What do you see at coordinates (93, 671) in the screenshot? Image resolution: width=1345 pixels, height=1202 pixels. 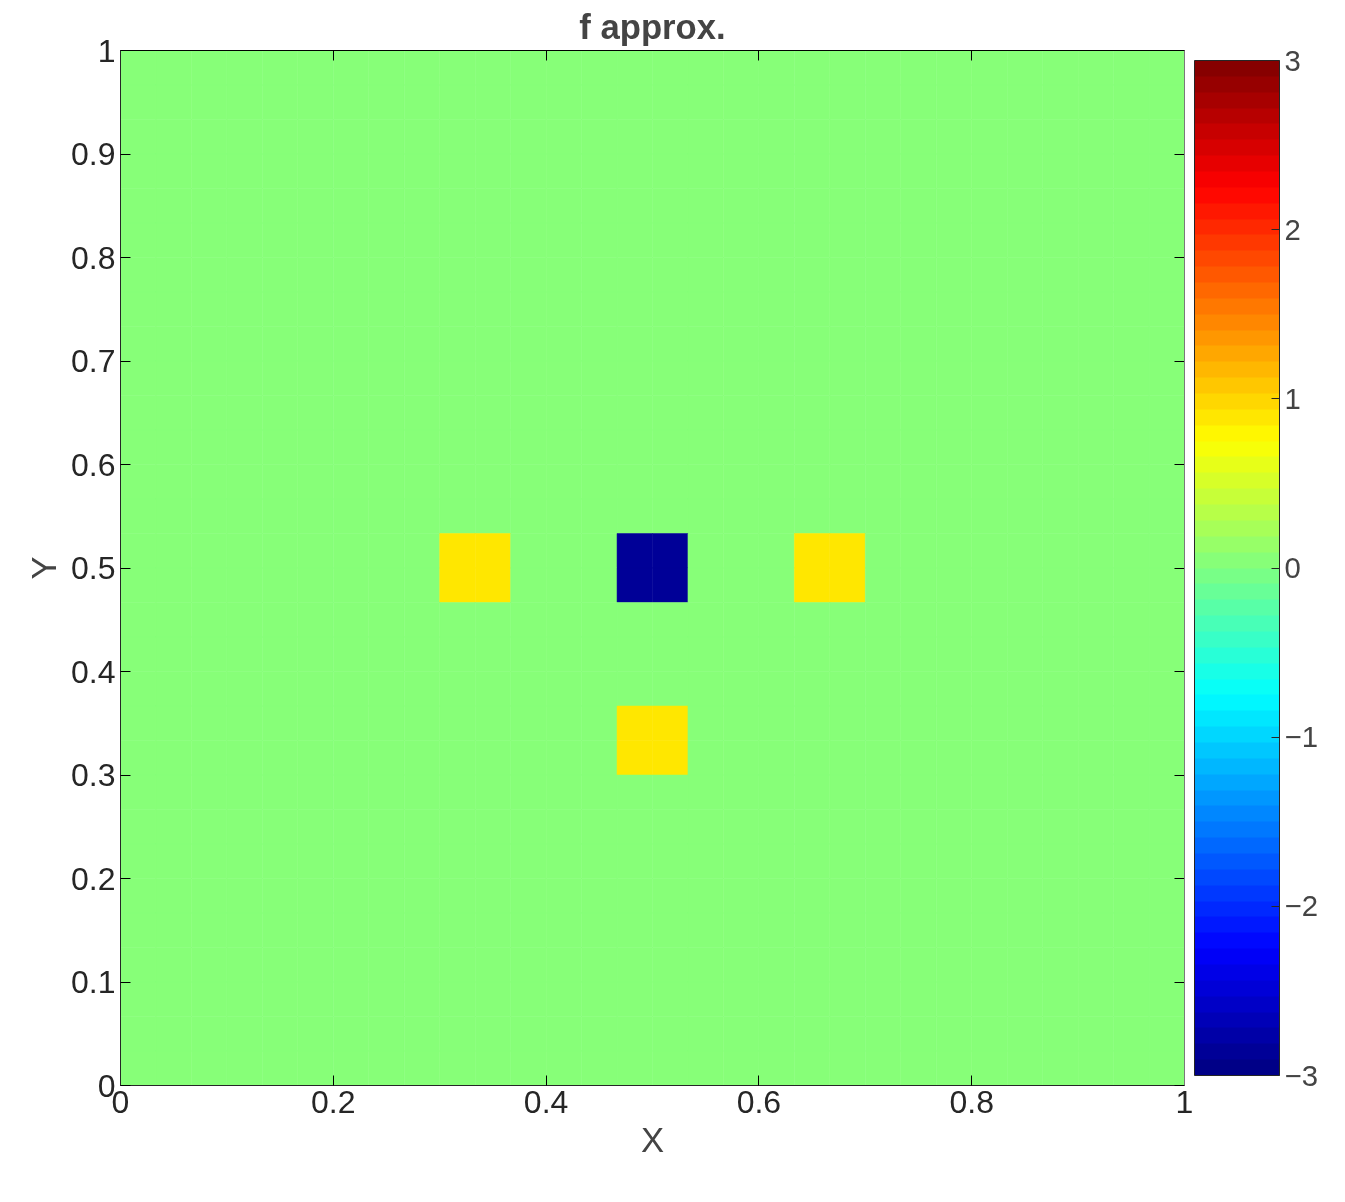 I see `y-tick-label: 0.4` at bounding box center [93, 671].